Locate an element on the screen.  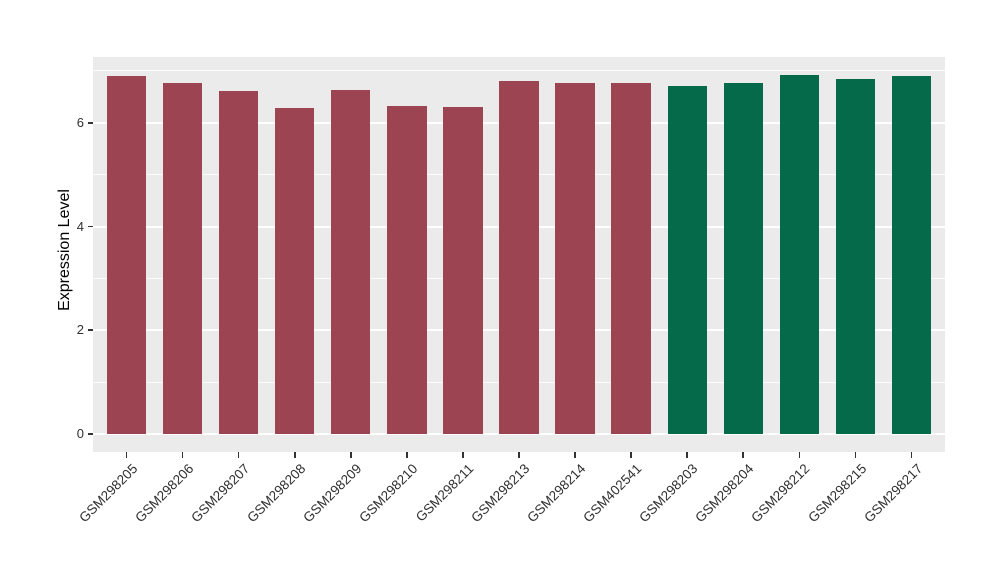
x-tick-label: GSM298211 is located at coordinates (445, 493).